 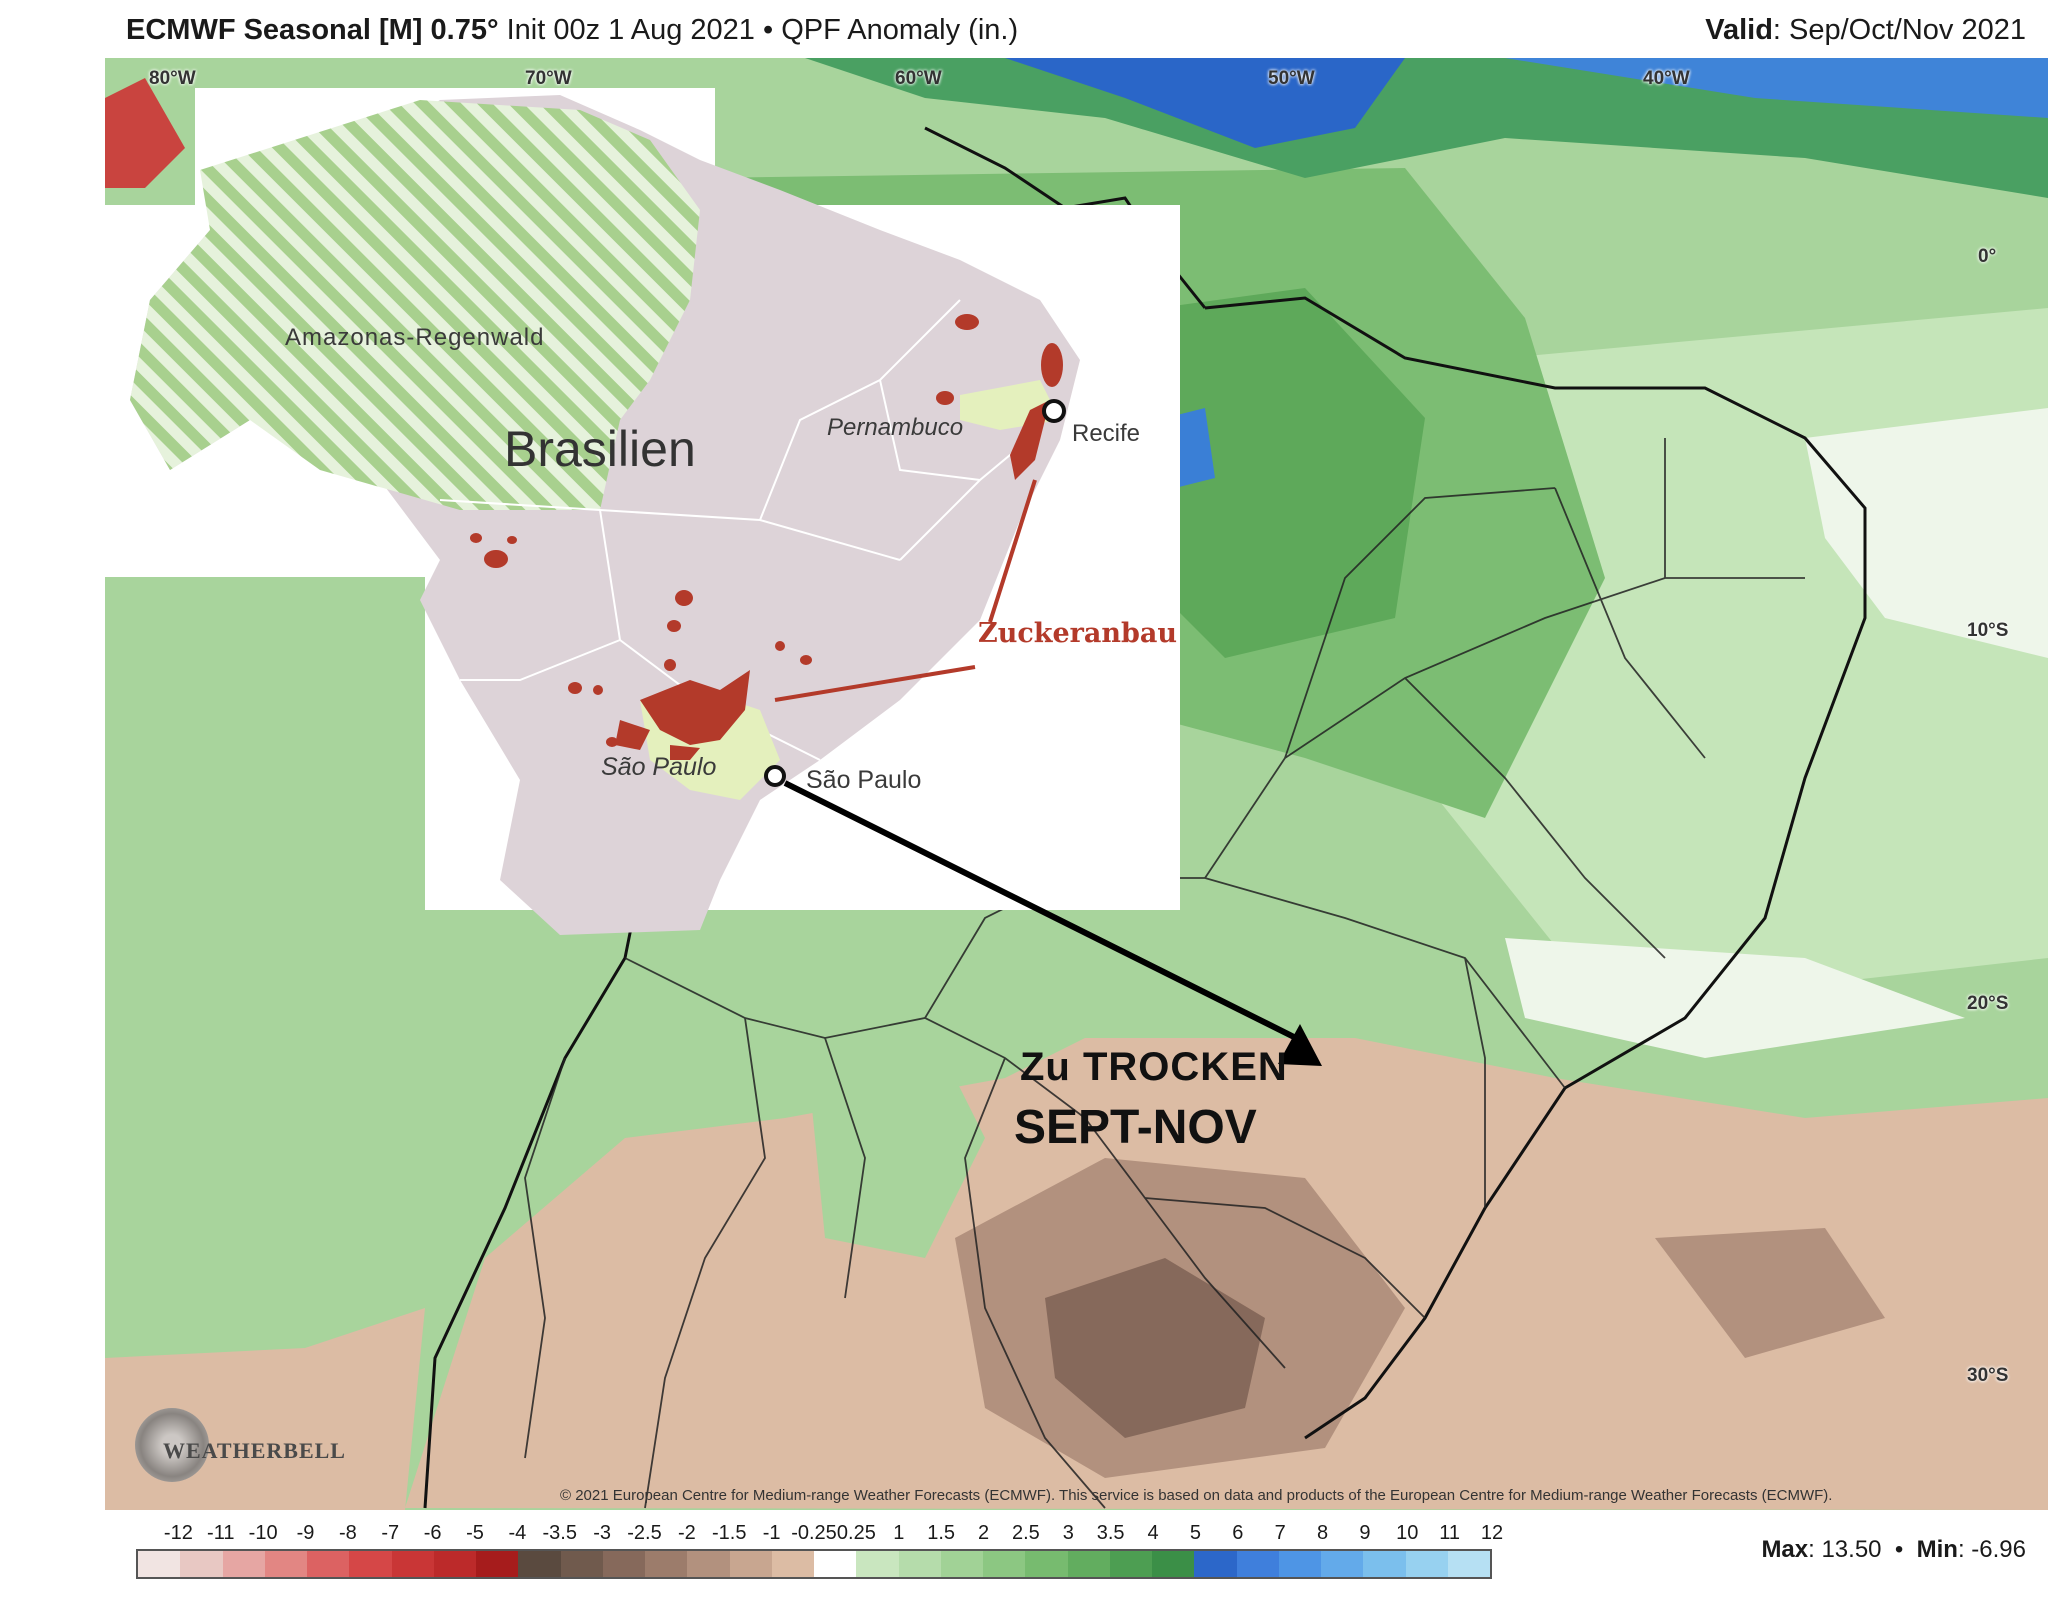 What do you see at coordinates (1068, 1533) in the screenshot?
I see `colorbar-tick-label: 3` at bounding box center [1068, 1533].